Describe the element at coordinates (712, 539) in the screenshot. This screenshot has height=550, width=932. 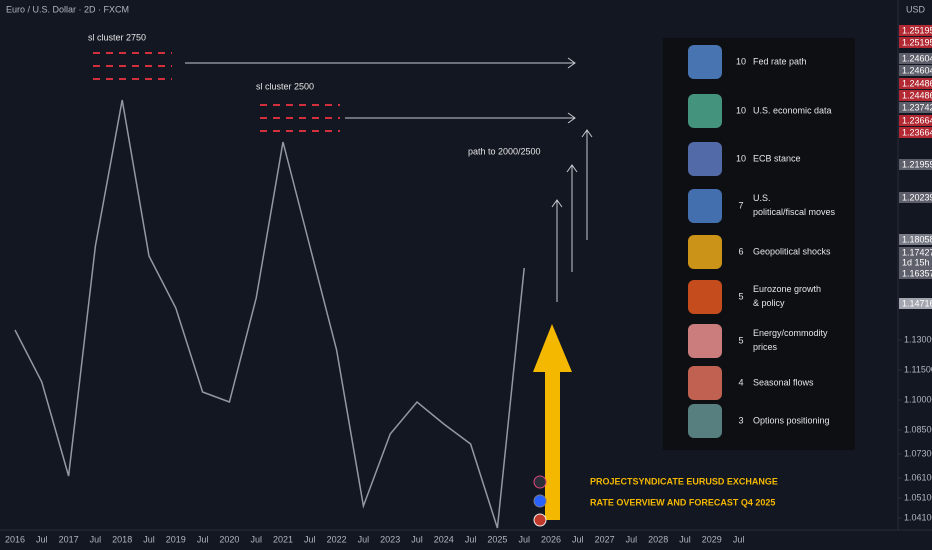
I see `x-tick-label: 2029` at that location.